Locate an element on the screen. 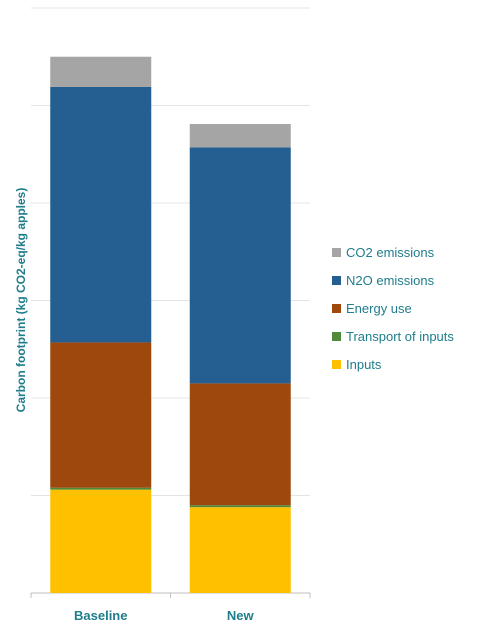 This screenshot has height=621, width=481. legend-item: Energy use is located at coordinates (393, 308).